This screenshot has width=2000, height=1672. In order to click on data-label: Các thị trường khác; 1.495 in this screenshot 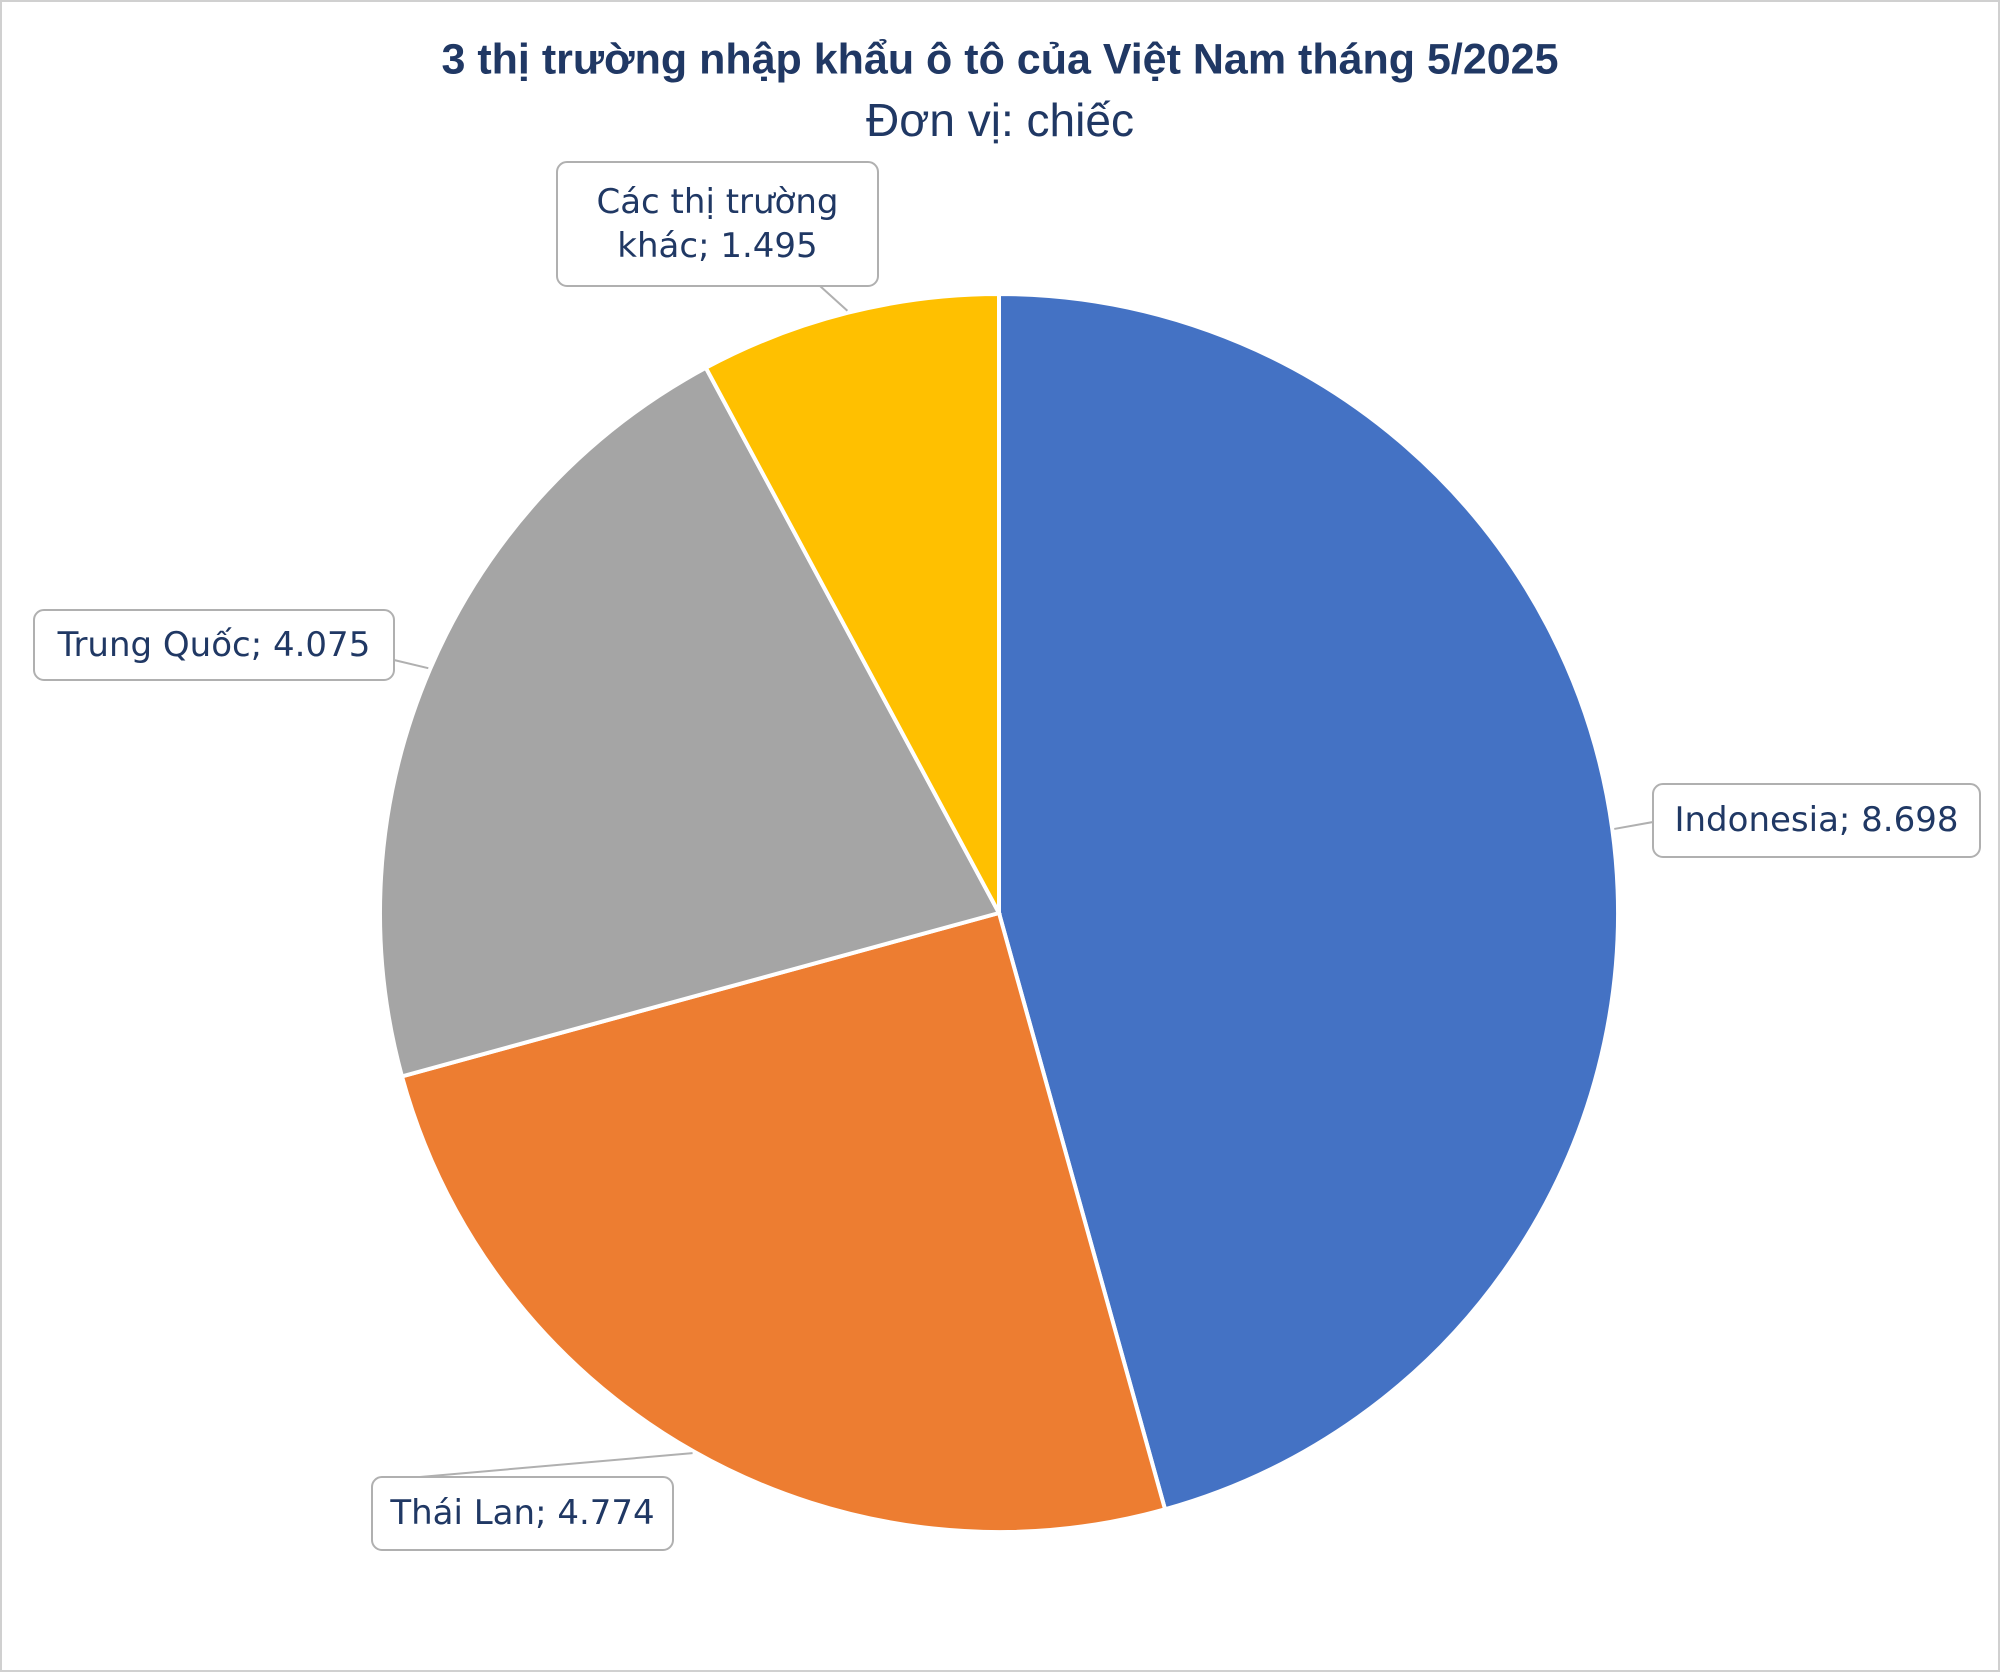, I will do `click(717, 224)`.